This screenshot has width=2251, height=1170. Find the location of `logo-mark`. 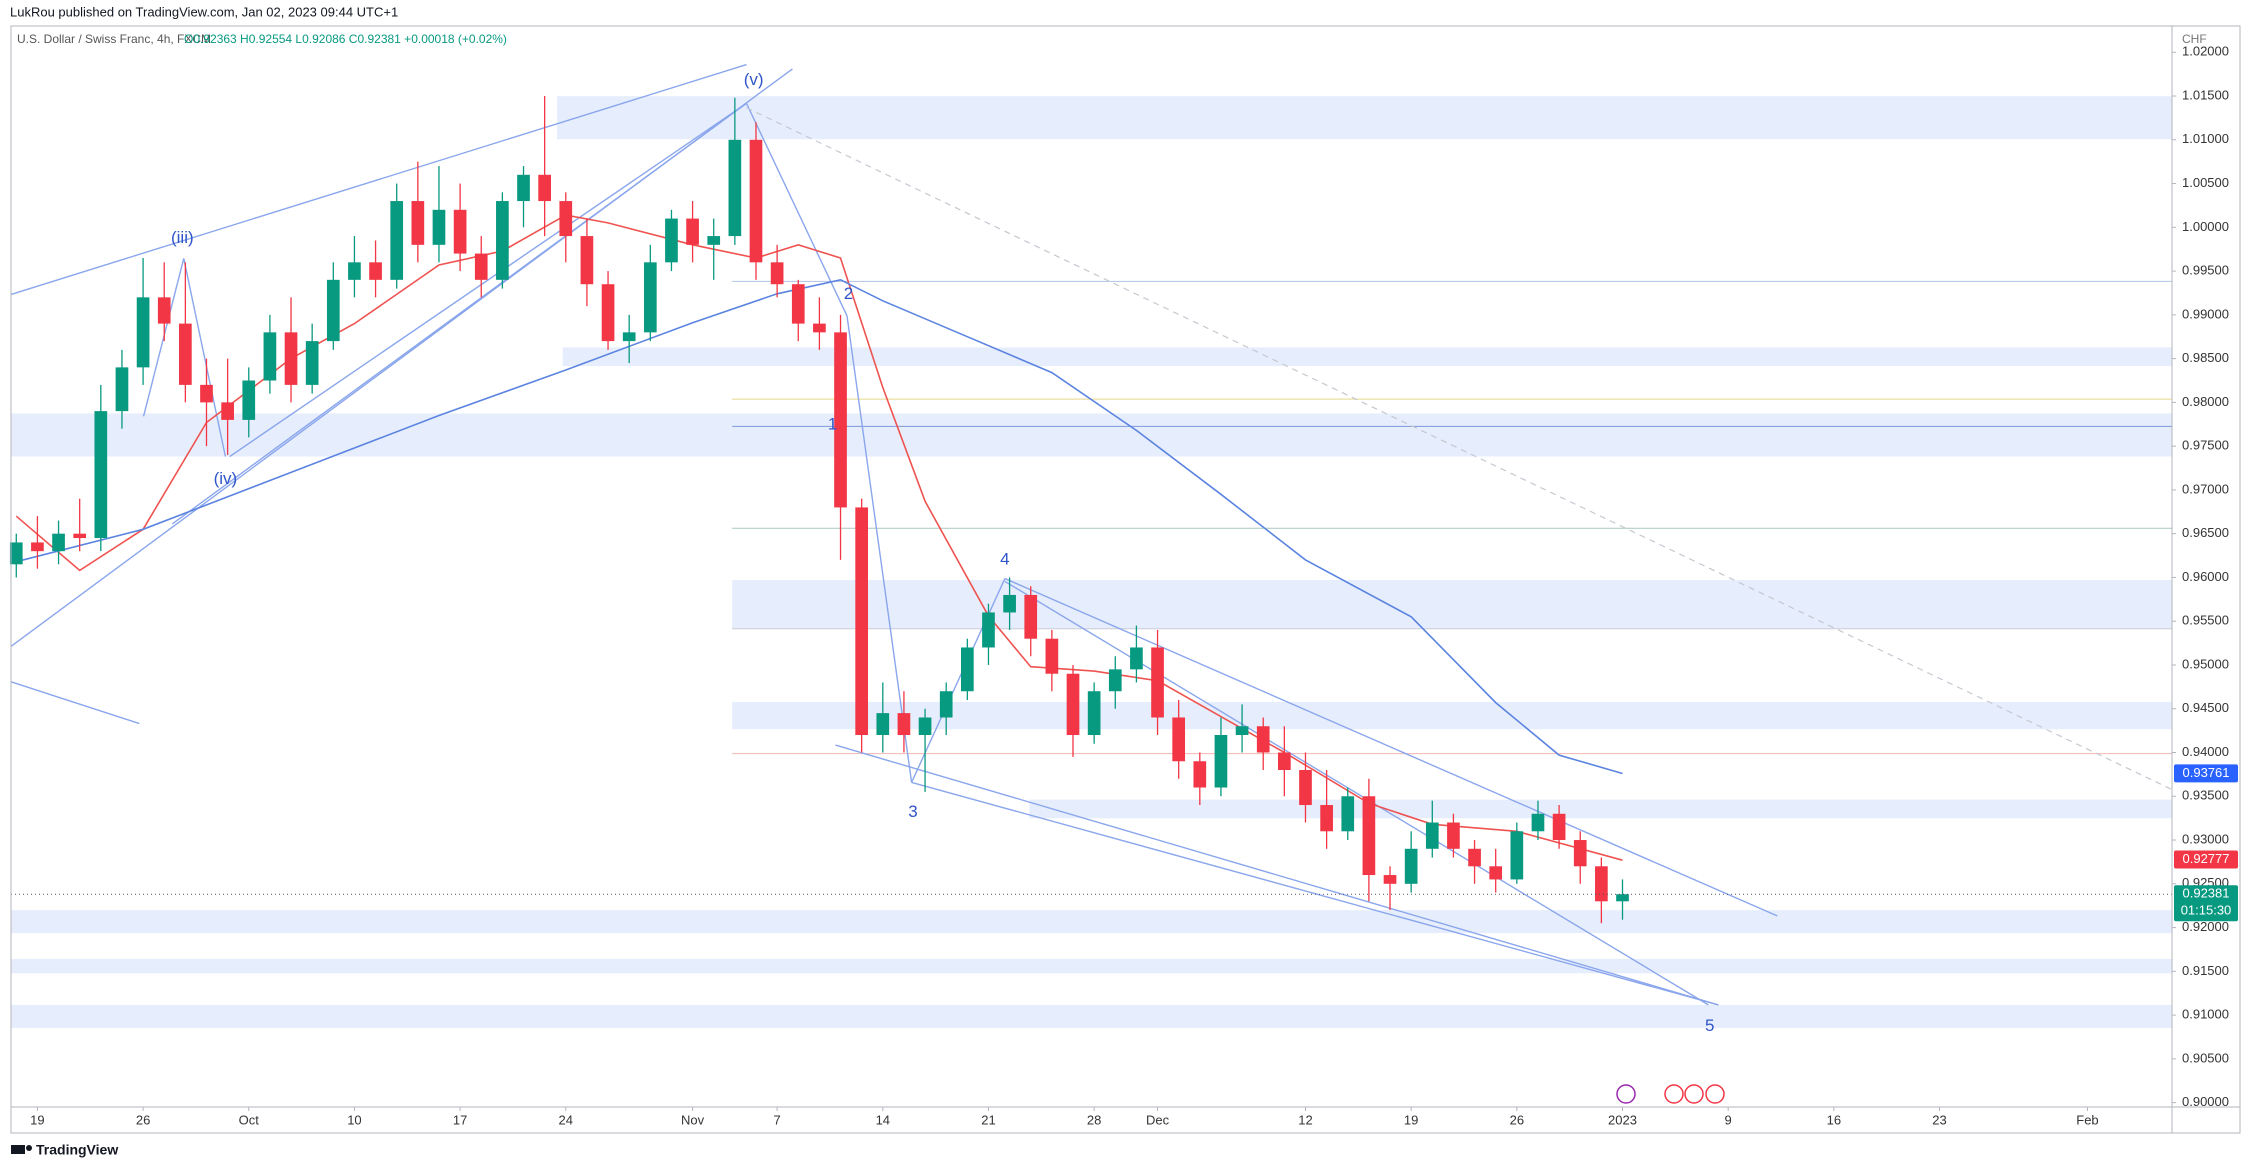

logo-mark is located at coordinates (18, 1149).